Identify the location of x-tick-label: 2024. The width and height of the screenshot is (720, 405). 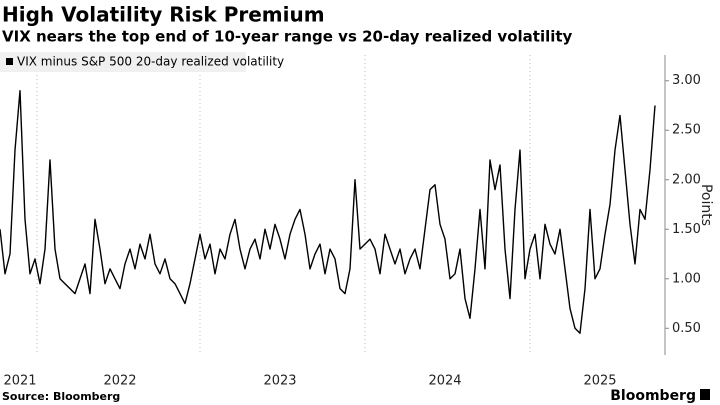
(444, 381).